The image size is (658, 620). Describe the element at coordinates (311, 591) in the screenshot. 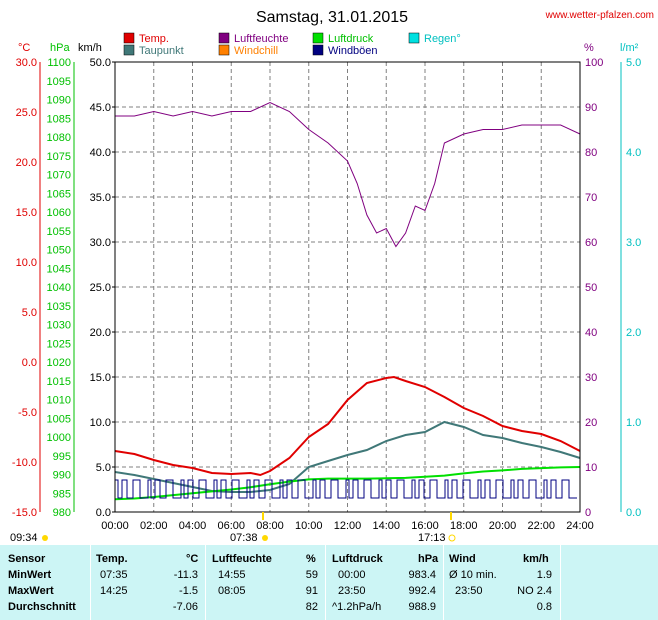

I see `humidity-value: 91` at that location.